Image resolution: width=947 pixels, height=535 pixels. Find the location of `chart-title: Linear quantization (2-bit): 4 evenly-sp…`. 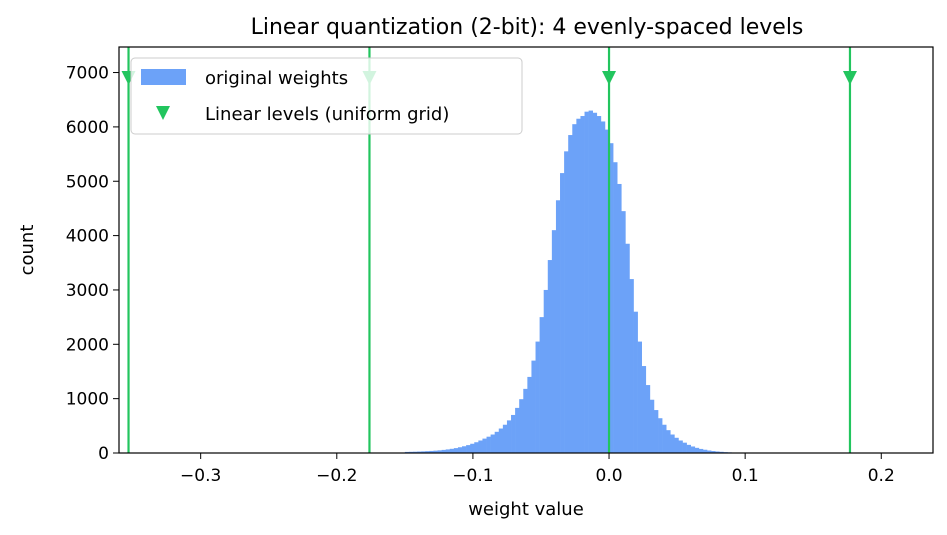

chart-title: Linear quantization (2-bit): 4 evenly-sp… is located at coordinates (527, 27).